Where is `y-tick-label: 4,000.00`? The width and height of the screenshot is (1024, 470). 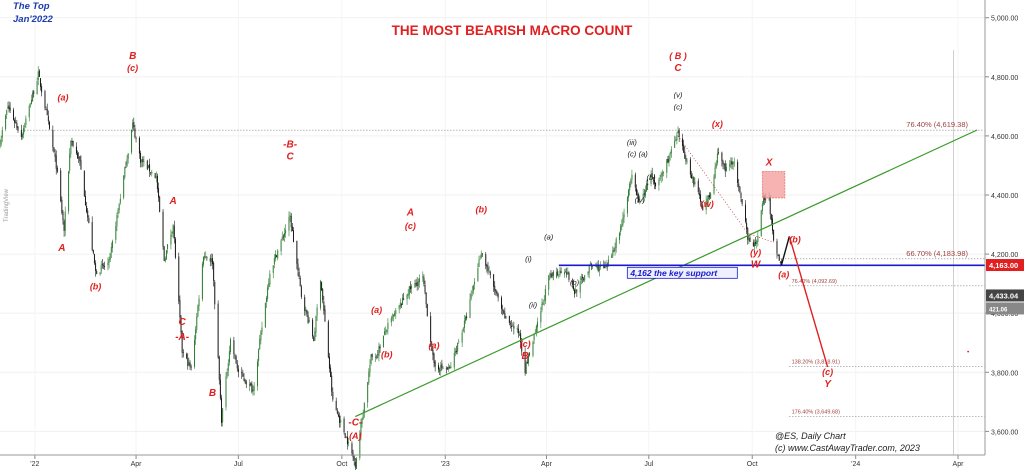
y-tick-label: 4,000.00 is located at coordinates (1004, 314).